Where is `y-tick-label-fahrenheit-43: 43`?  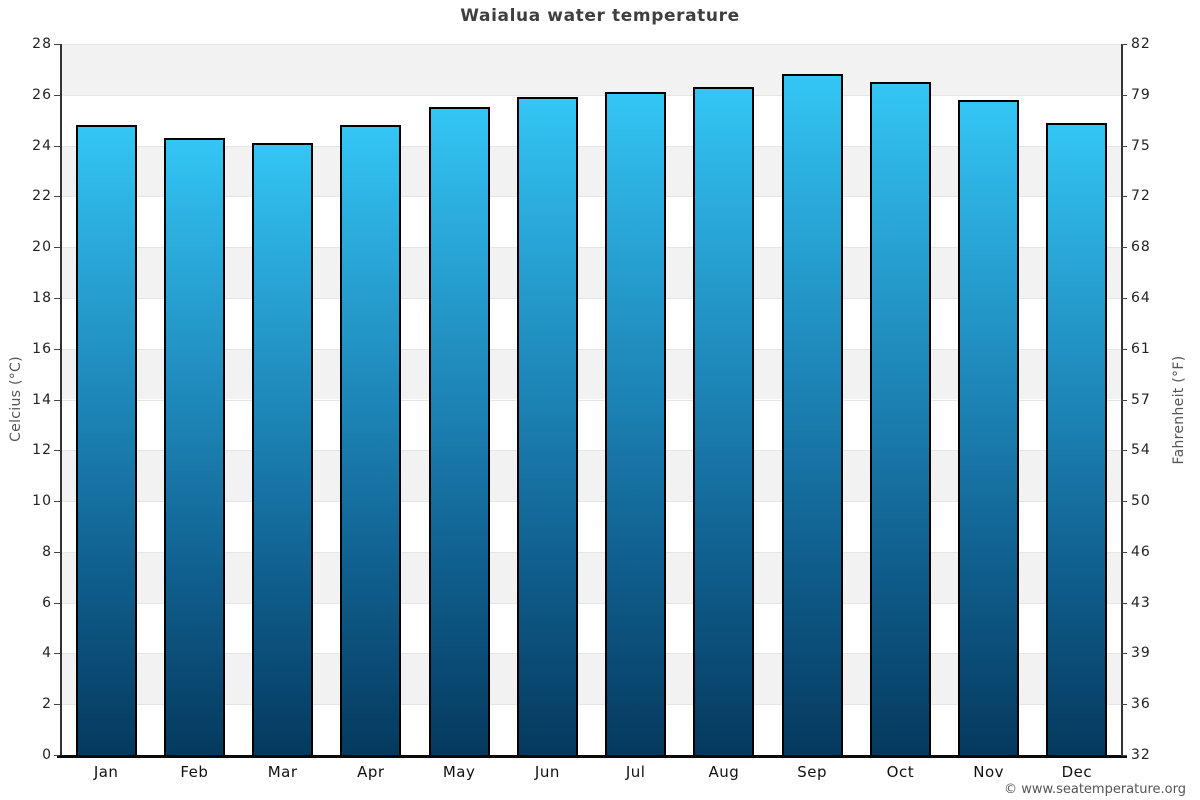
y-tick-label-fahrenheit-43: 43 is located at coordinates (1141, 602).